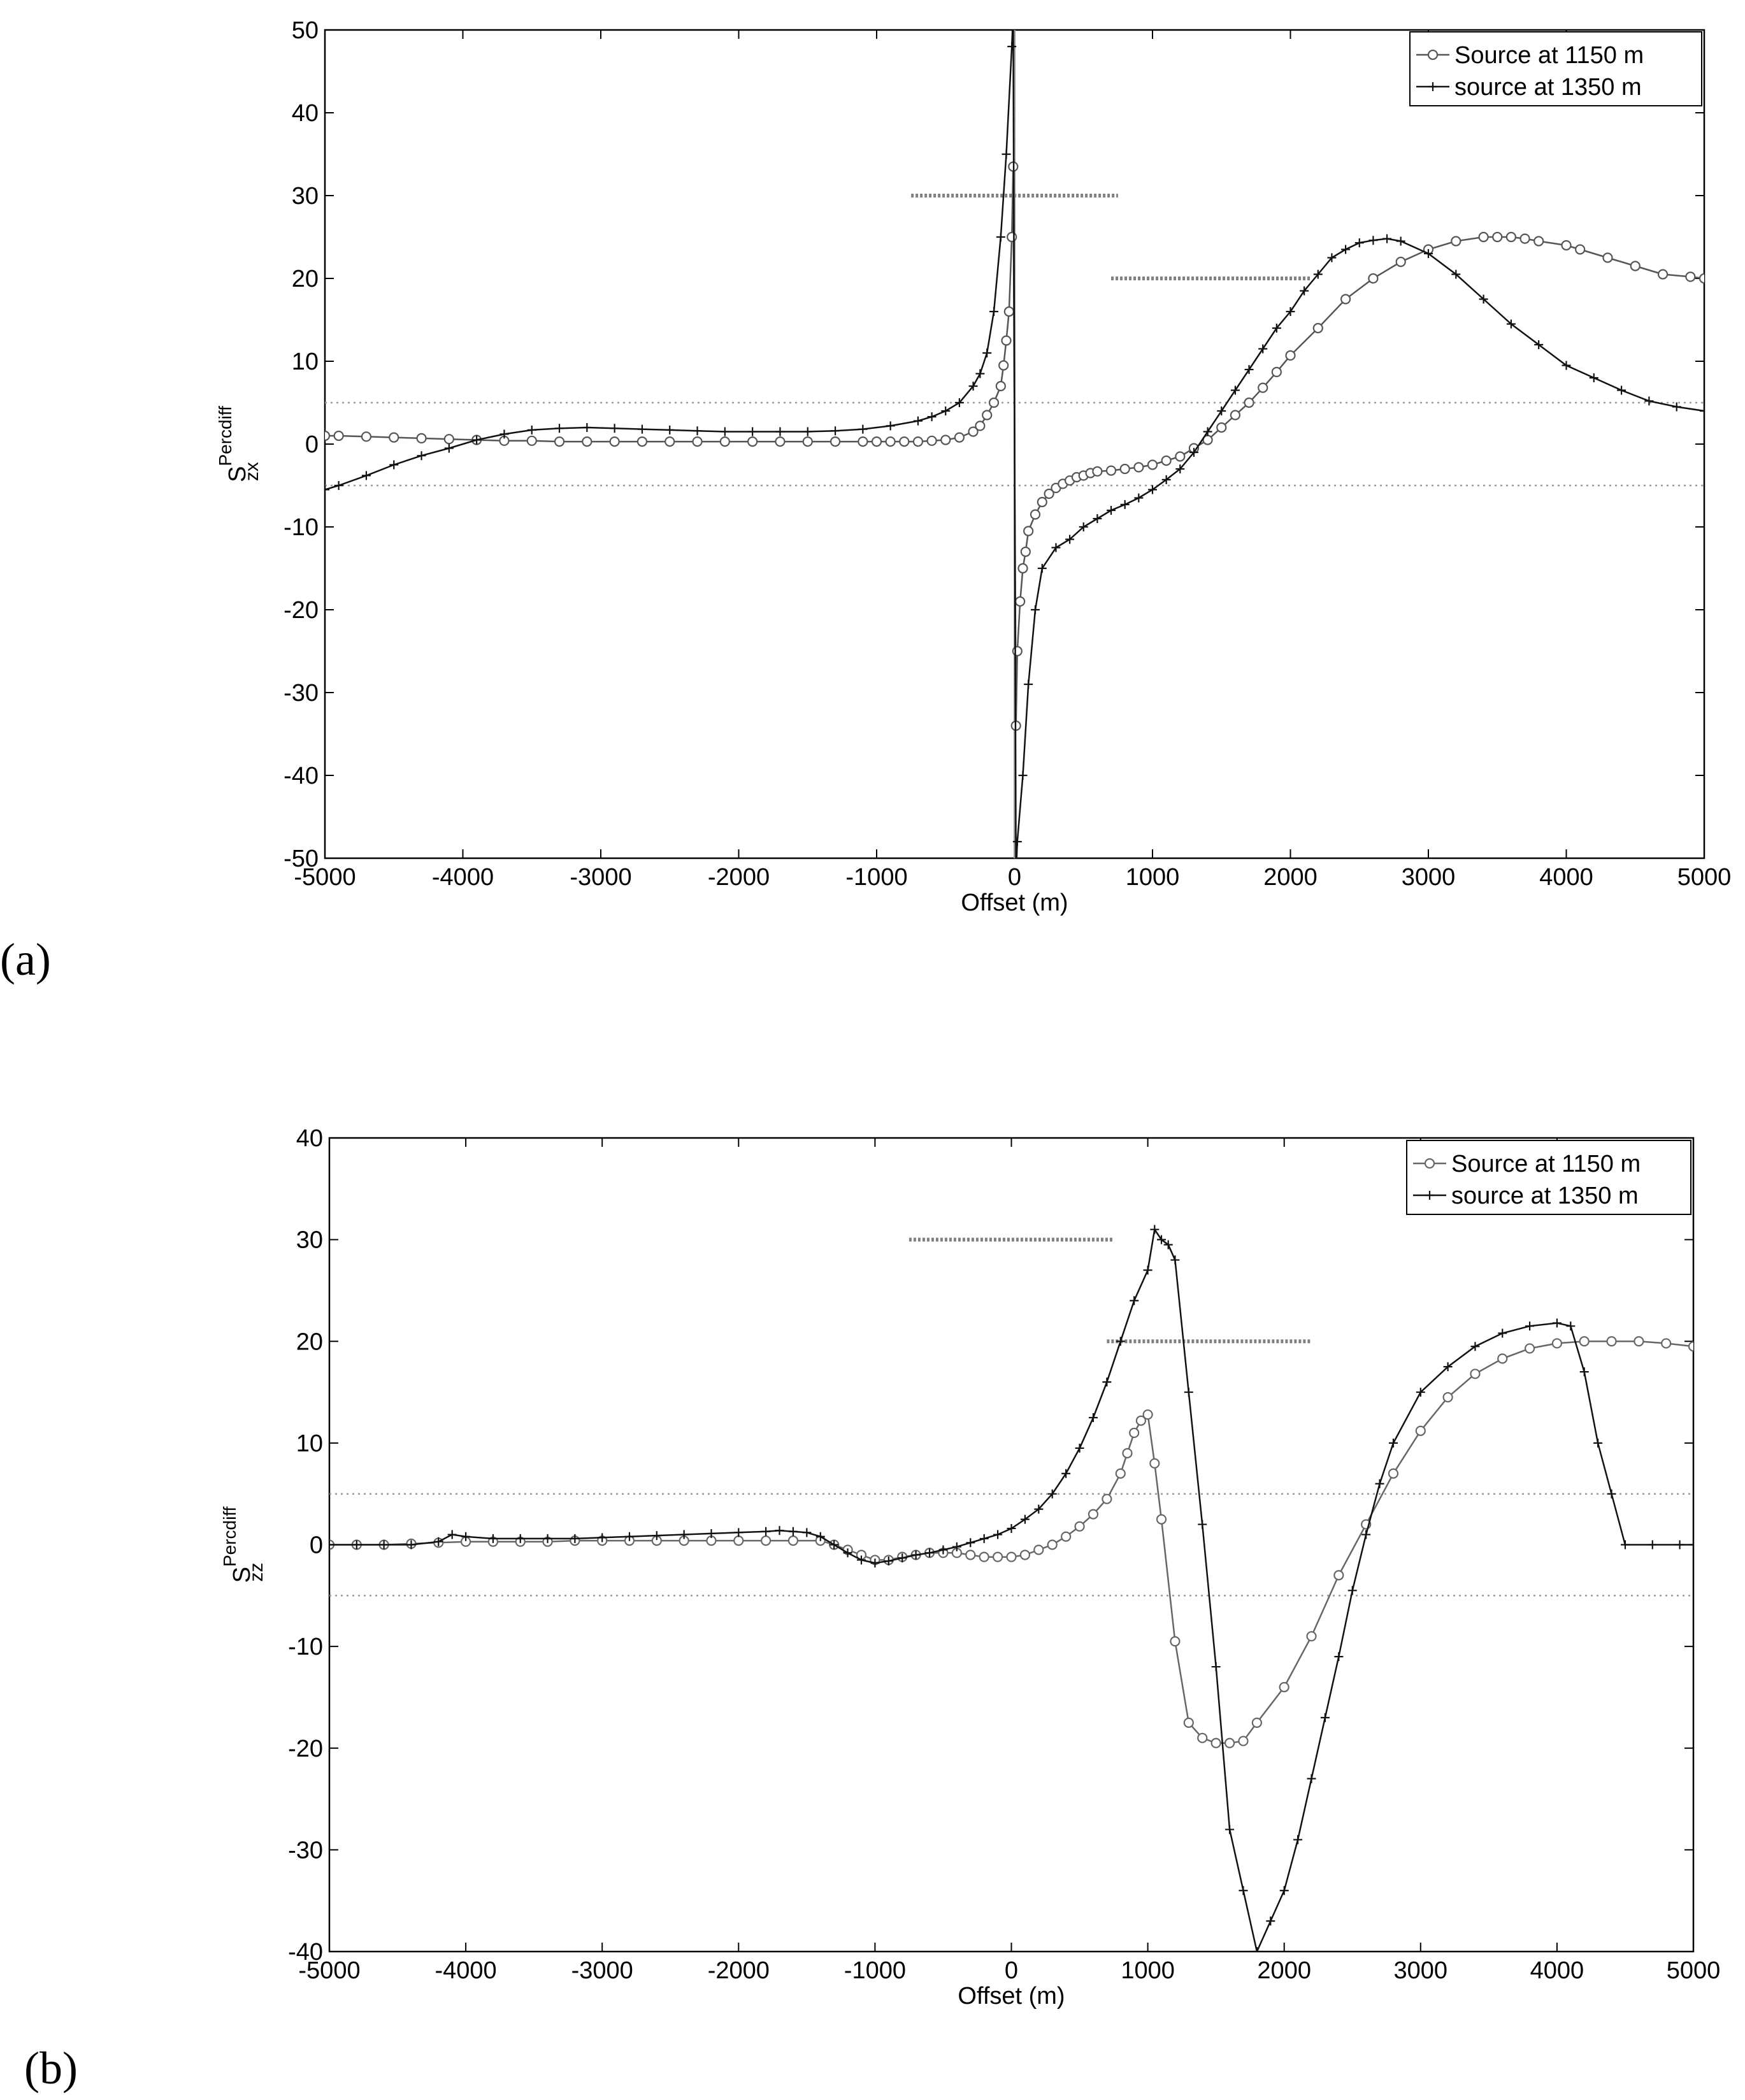 The width and height of the screenshot is (1745, 2100). Describe the element at coordinates (306, 279) in the screenshot. I see `y-tick-label: 20` at that location.